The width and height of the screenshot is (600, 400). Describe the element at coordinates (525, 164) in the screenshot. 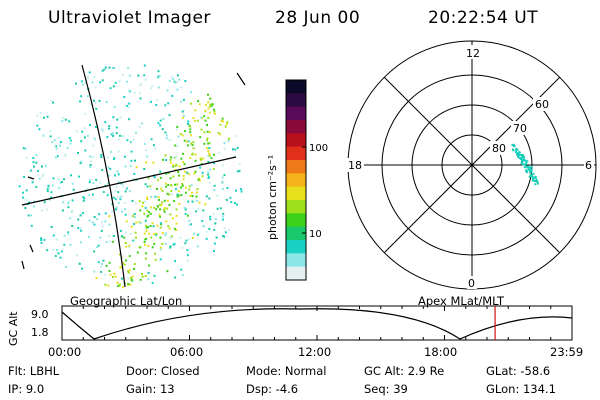

I see `polar-emission` at that location.